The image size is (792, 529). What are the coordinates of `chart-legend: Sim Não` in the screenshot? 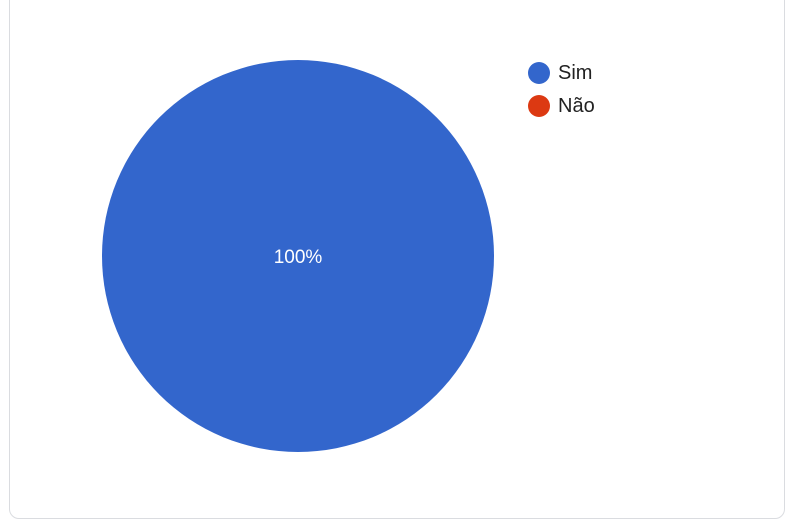 It's located at (561, 89).